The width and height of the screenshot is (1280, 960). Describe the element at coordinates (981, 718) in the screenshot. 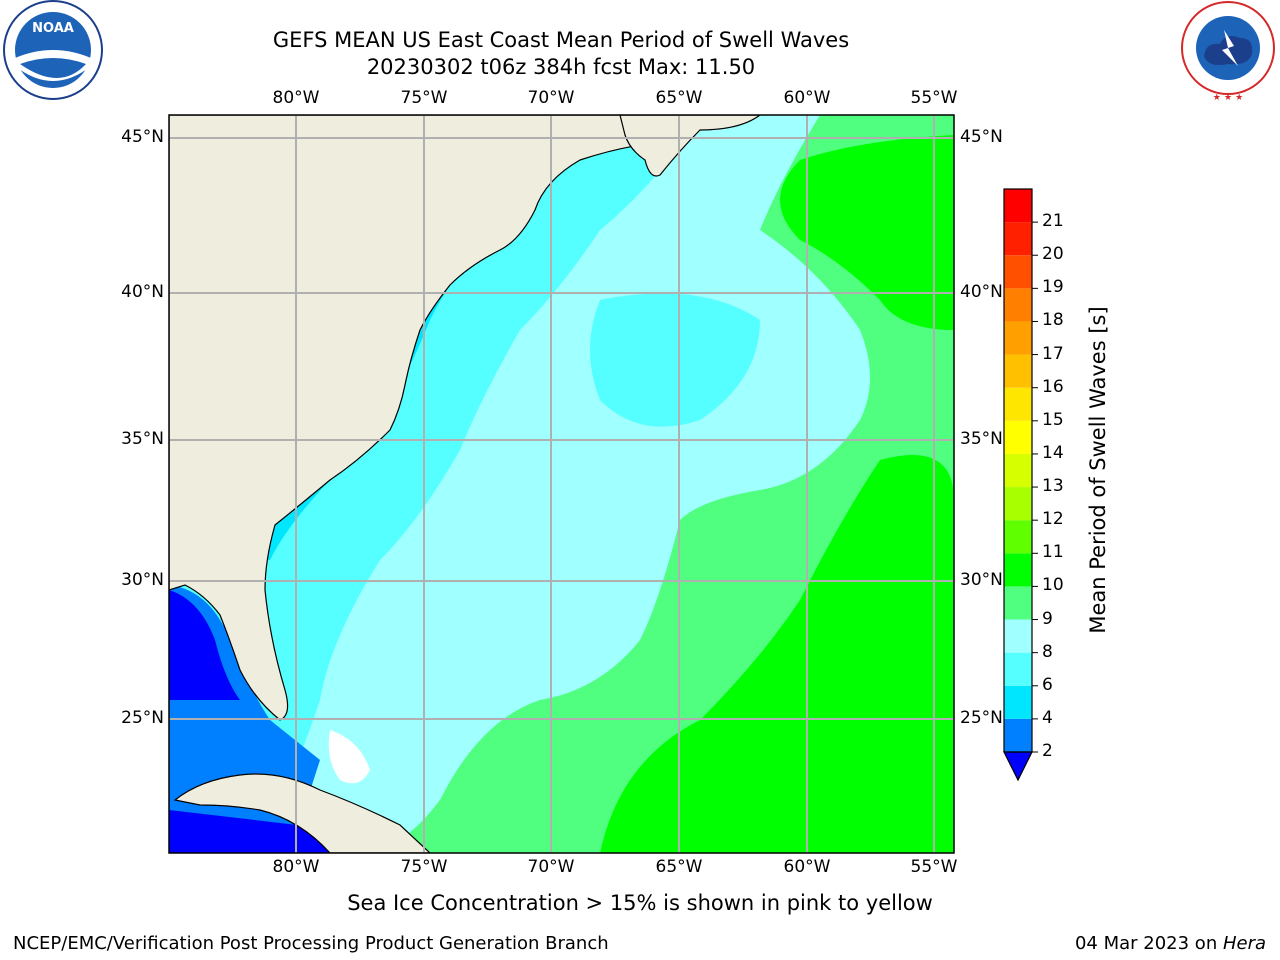

I see `lat-label-right: 25°N` at that location.